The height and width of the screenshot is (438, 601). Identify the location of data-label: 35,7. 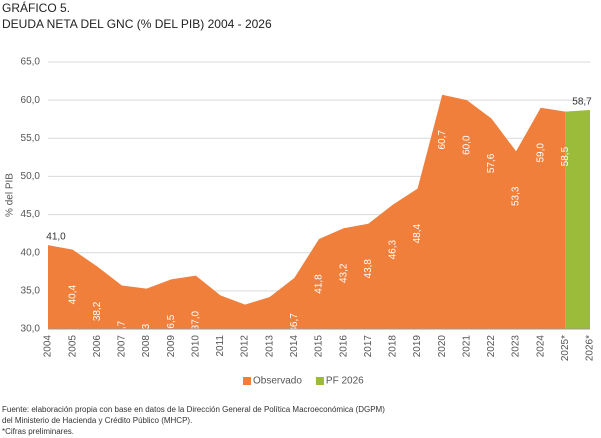
(122, 330).